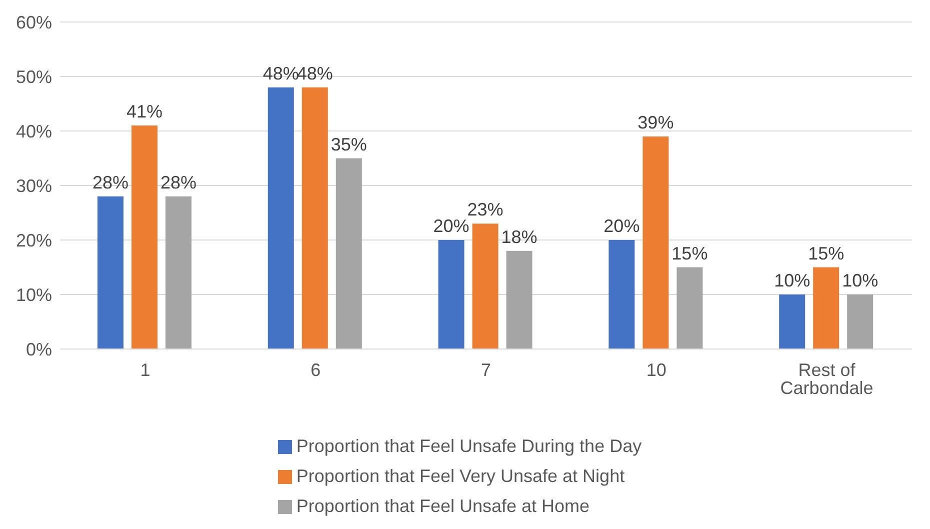 The image size is (930, 529). I want to click on legend-label: Proportion that Feel Very Unsafe at Night, so click(460, 476).